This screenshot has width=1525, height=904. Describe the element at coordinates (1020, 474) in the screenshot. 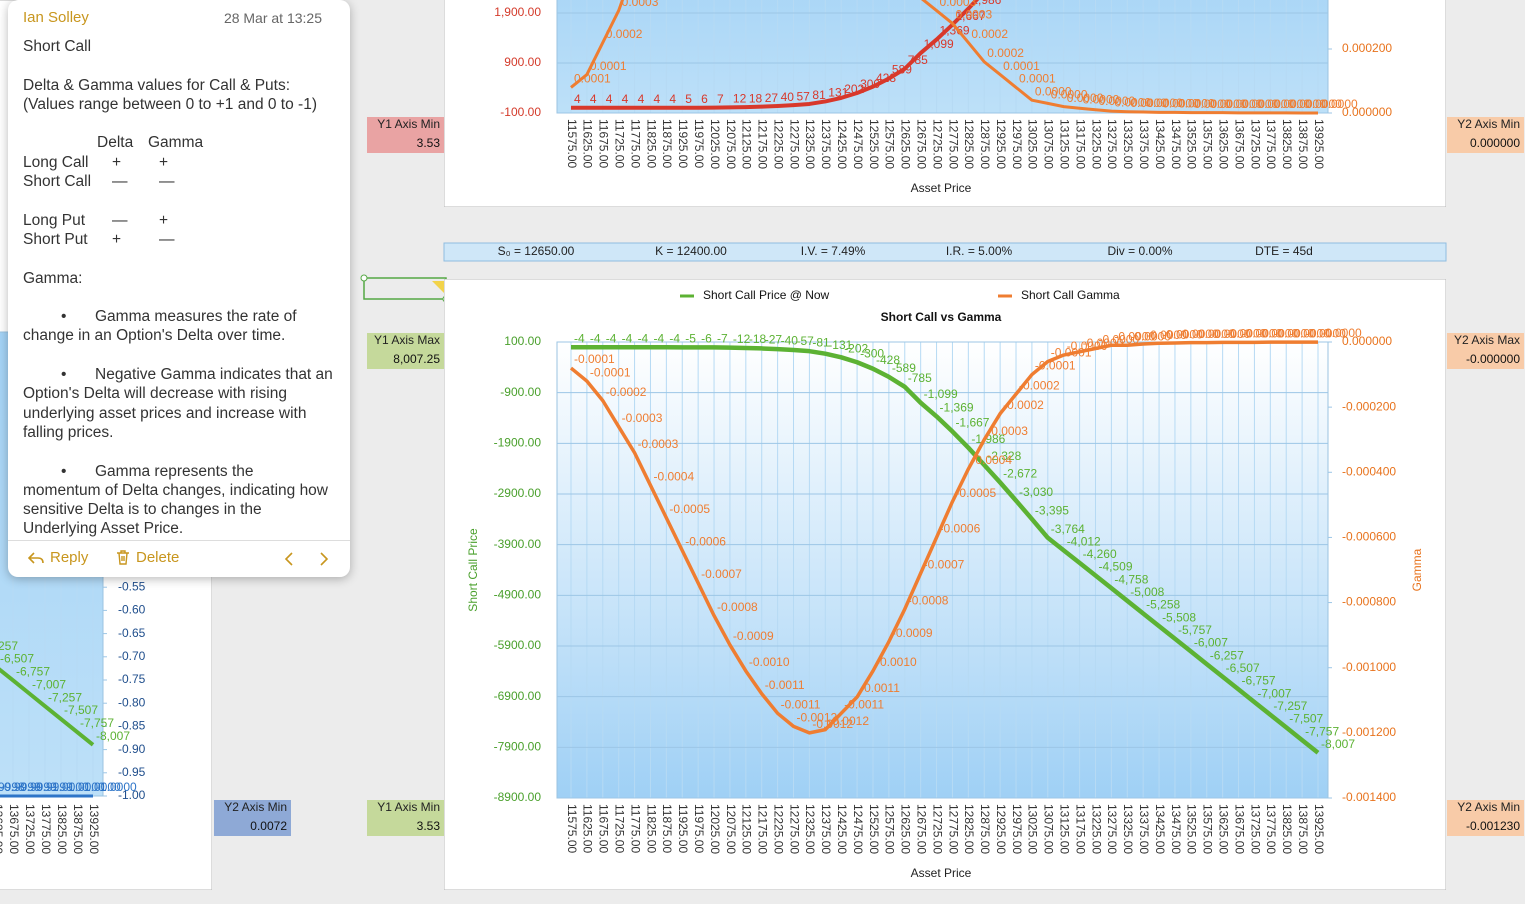

I see `data-label: -2,672` at that location.